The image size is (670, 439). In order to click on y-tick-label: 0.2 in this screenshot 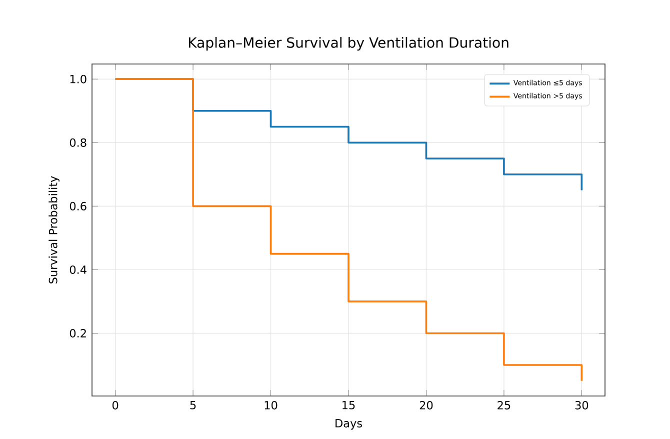, I will do `click(78, 333)`.